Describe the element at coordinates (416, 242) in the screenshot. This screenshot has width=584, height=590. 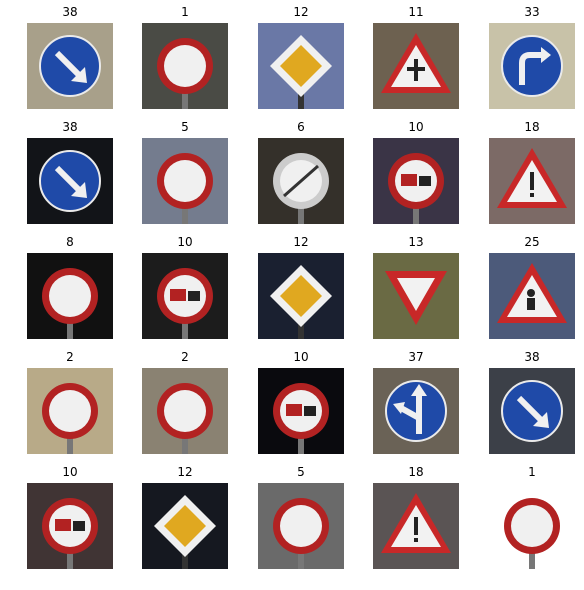
I see `class-label: 13` at that location.